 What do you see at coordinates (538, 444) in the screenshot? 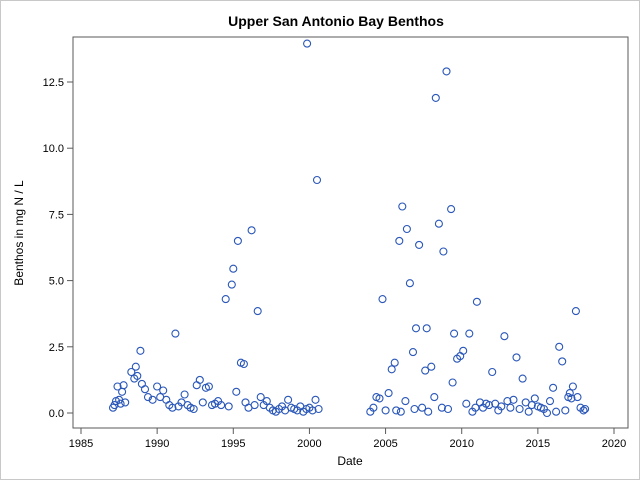
I see `x-tick-label: 2015` at bounding box center [538, 444].